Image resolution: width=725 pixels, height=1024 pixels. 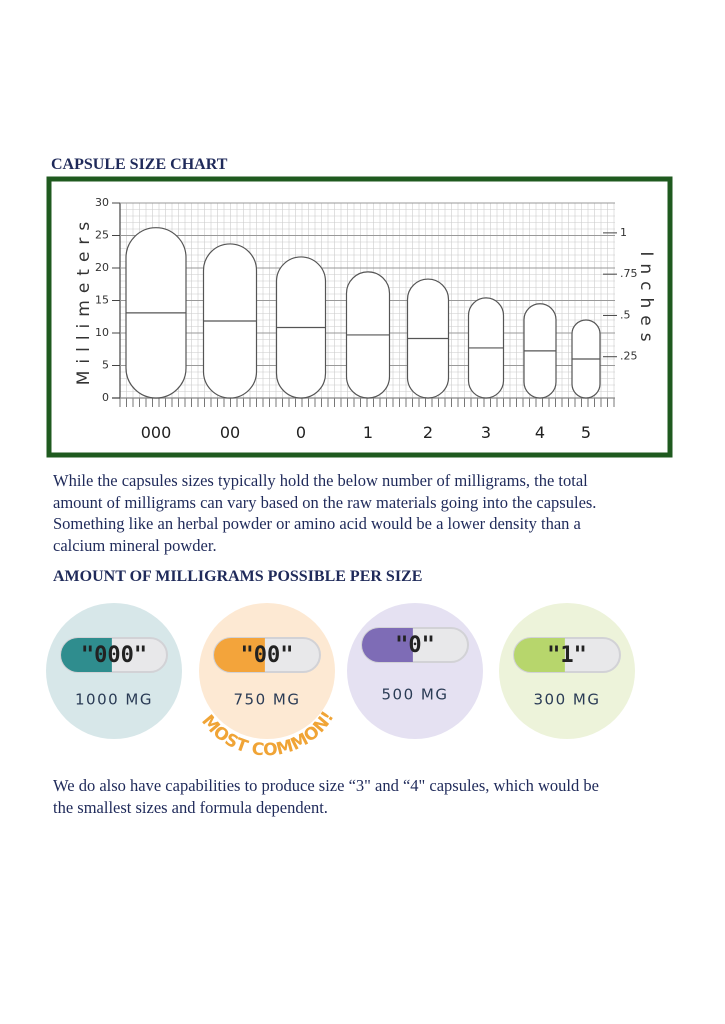 What do you see at coordinates (567, 700) in the screenshot?
I see `amount: 300 MG` at bounding box center [567, 700].